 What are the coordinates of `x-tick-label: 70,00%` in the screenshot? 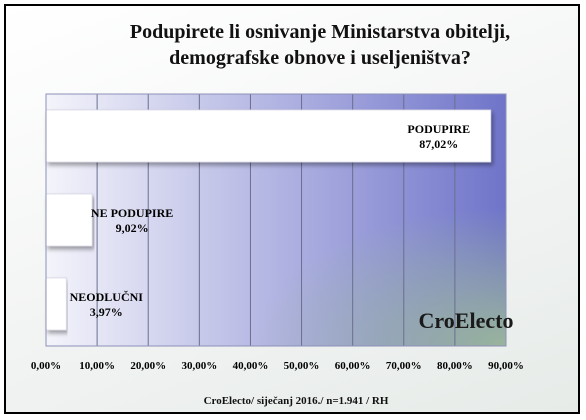 It's located at (404, 366).